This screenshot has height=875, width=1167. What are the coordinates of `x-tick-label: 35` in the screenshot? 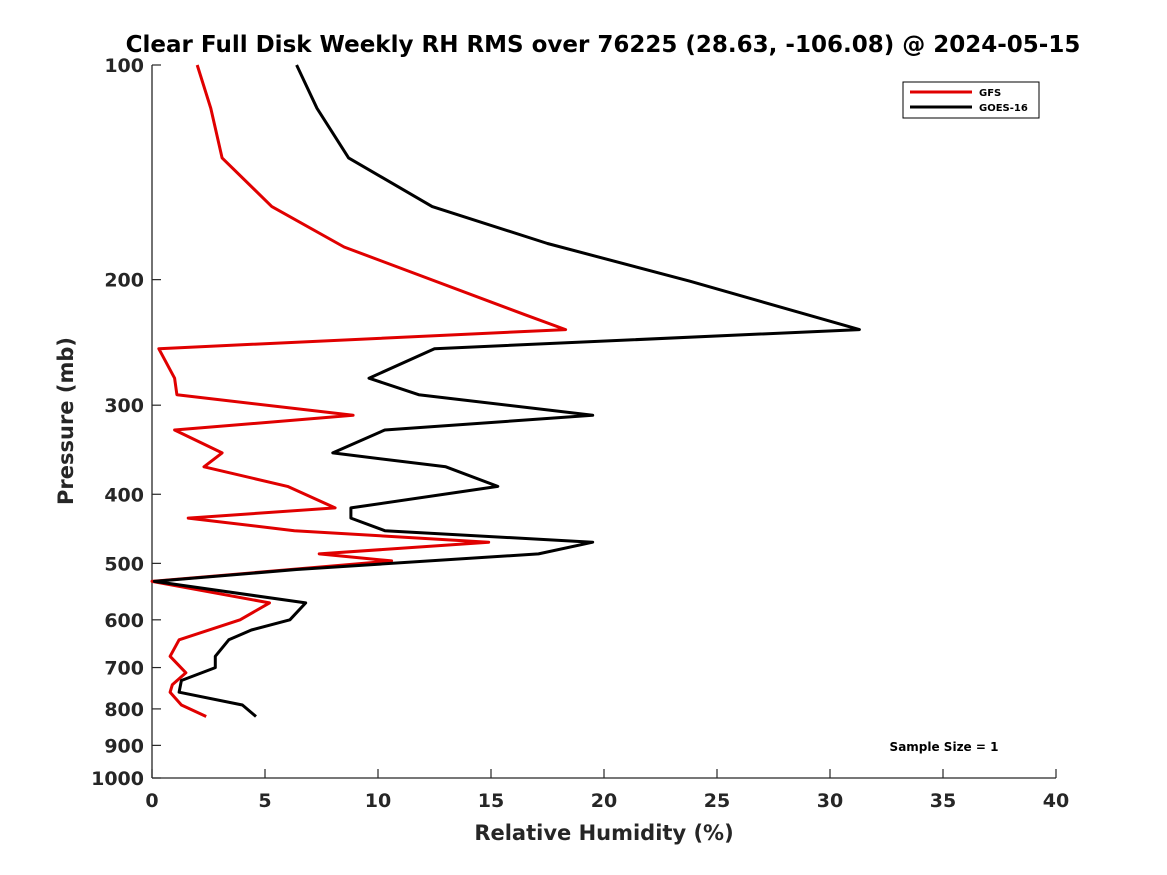 It's located at (943, 801).